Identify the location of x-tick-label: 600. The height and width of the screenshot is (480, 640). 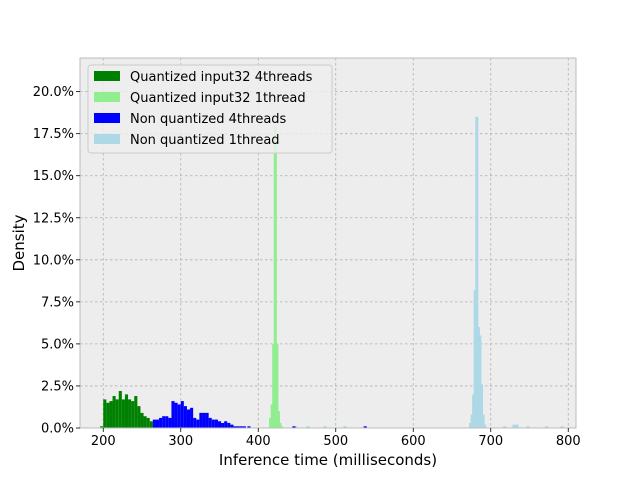
(413, 441).